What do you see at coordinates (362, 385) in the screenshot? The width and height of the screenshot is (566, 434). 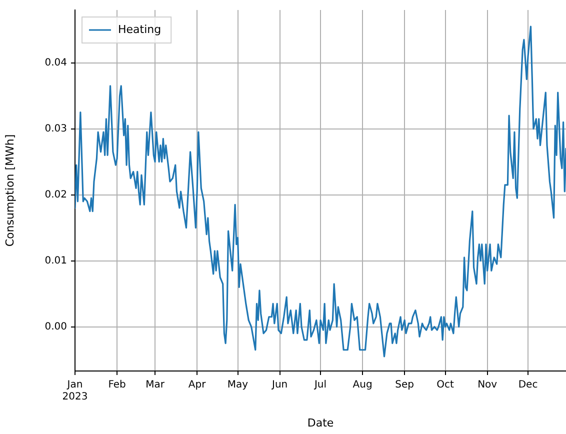 I see `x-tick-label: Aug` at bounding box center [362, 385].